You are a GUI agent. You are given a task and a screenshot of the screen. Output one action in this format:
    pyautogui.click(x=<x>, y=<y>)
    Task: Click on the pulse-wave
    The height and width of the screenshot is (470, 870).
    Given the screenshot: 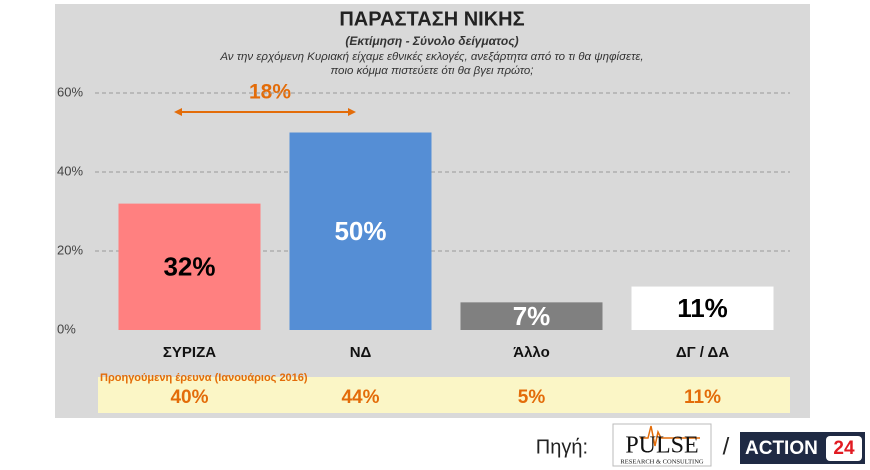 What is the action you would take?
    pyautogui.click(x=670, y=436)
    